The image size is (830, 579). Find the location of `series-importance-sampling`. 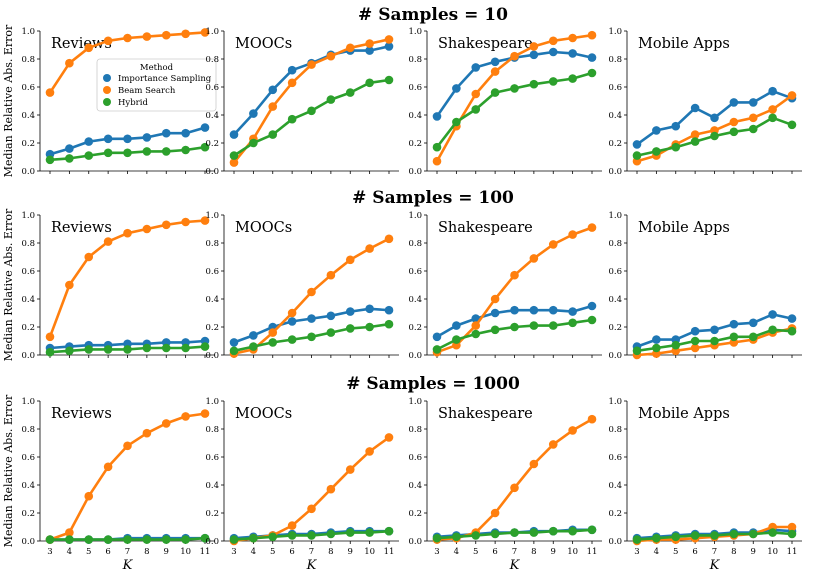

series-importance-sampling is located at coordinates (311, 90).